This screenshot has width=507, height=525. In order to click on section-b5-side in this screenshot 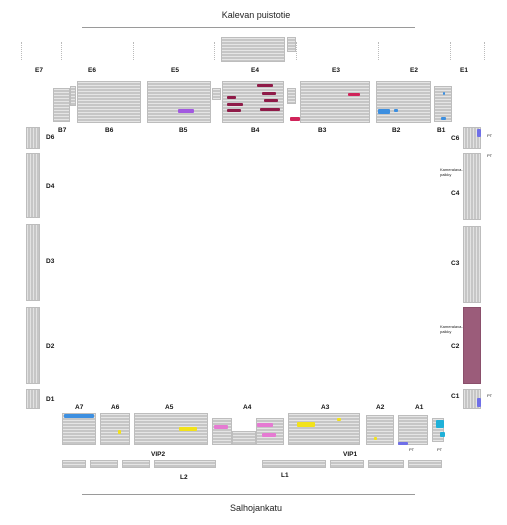, I will do `click(216, 94)`.